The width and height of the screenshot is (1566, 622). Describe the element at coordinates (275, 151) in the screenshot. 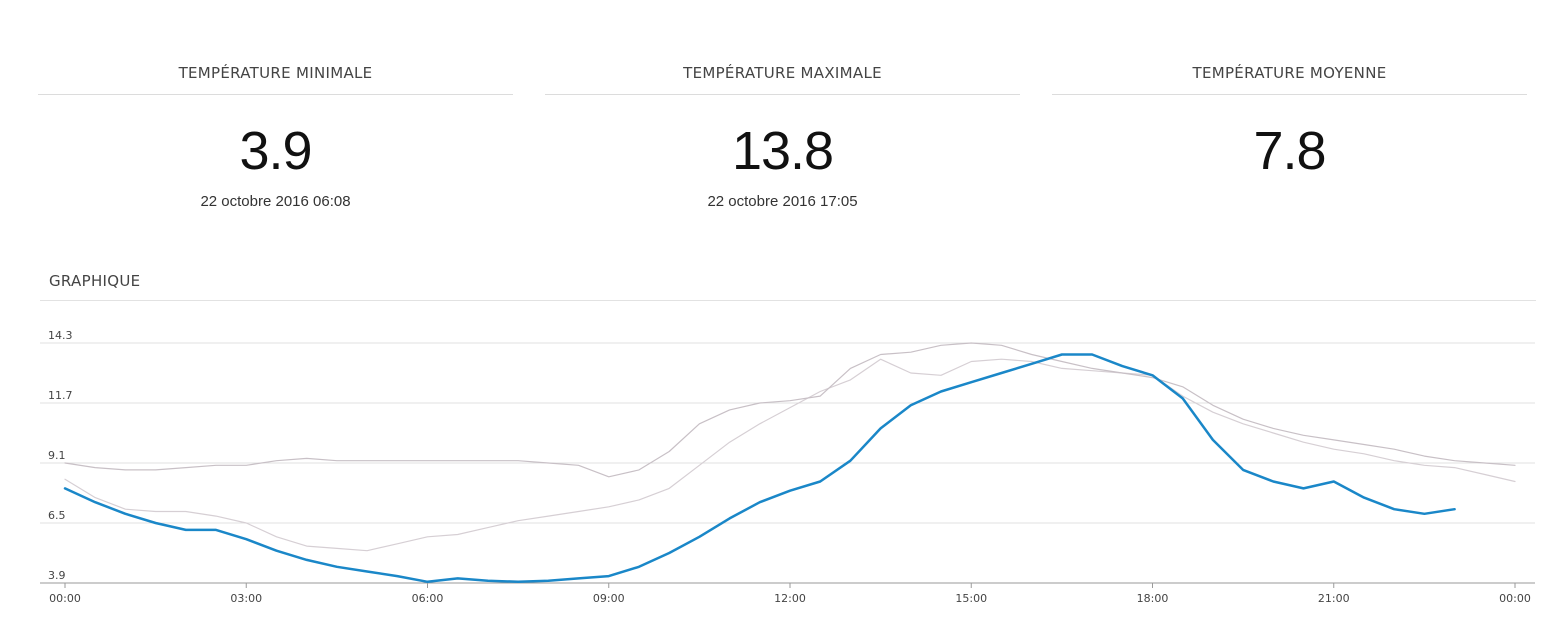

I see `stat-value: 3.9` at that location.